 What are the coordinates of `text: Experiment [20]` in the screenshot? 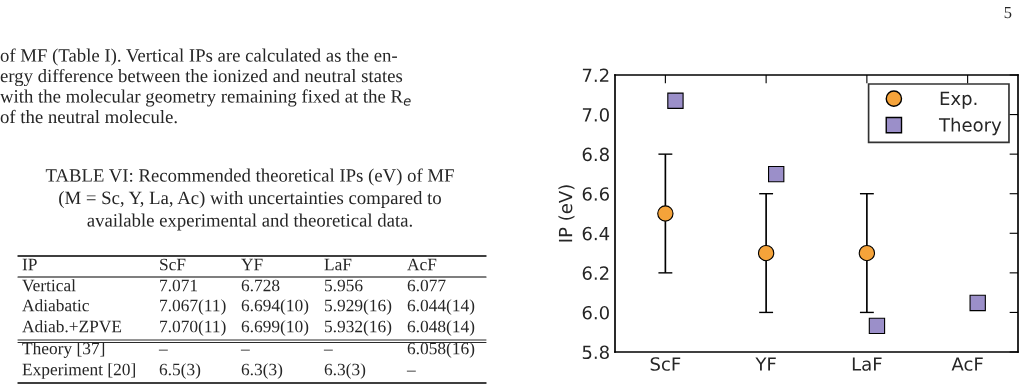 It's located at (78, 371).